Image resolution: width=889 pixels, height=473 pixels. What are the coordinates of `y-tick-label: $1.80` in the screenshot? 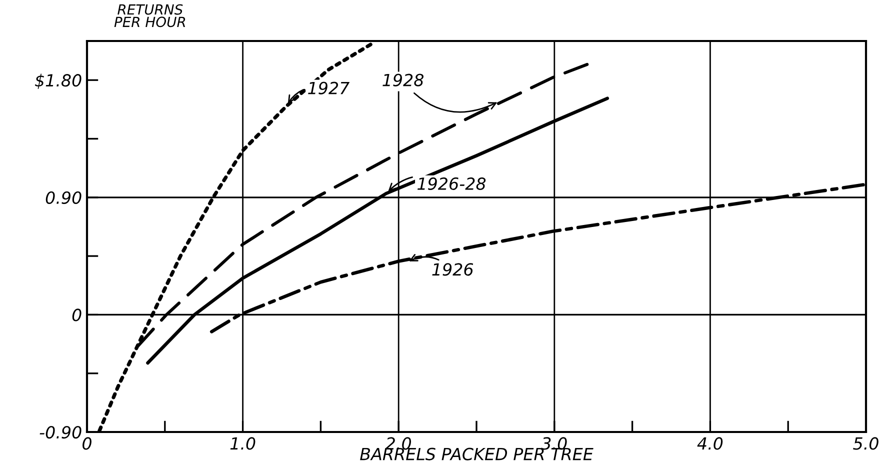 It's located at (58, 81).